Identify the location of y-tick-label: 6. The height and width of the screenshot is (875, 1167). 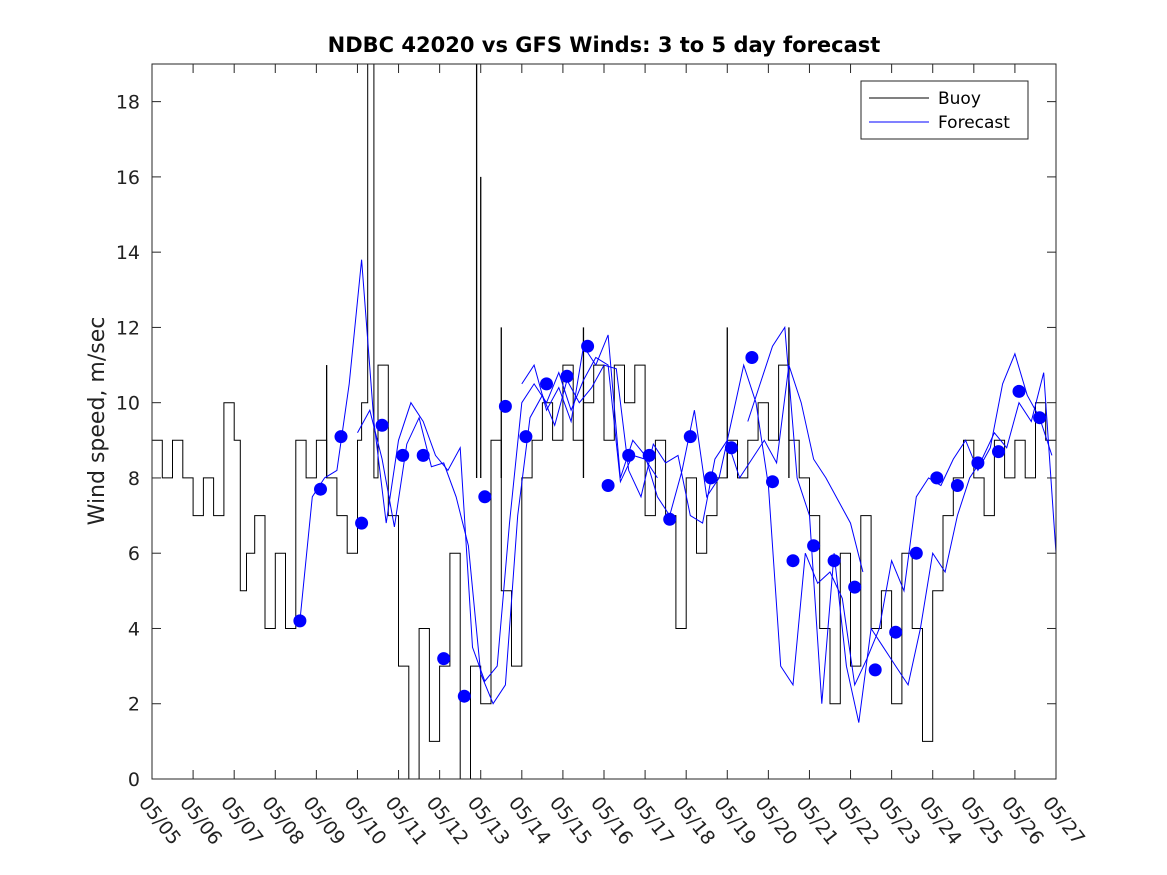
(134, 554).